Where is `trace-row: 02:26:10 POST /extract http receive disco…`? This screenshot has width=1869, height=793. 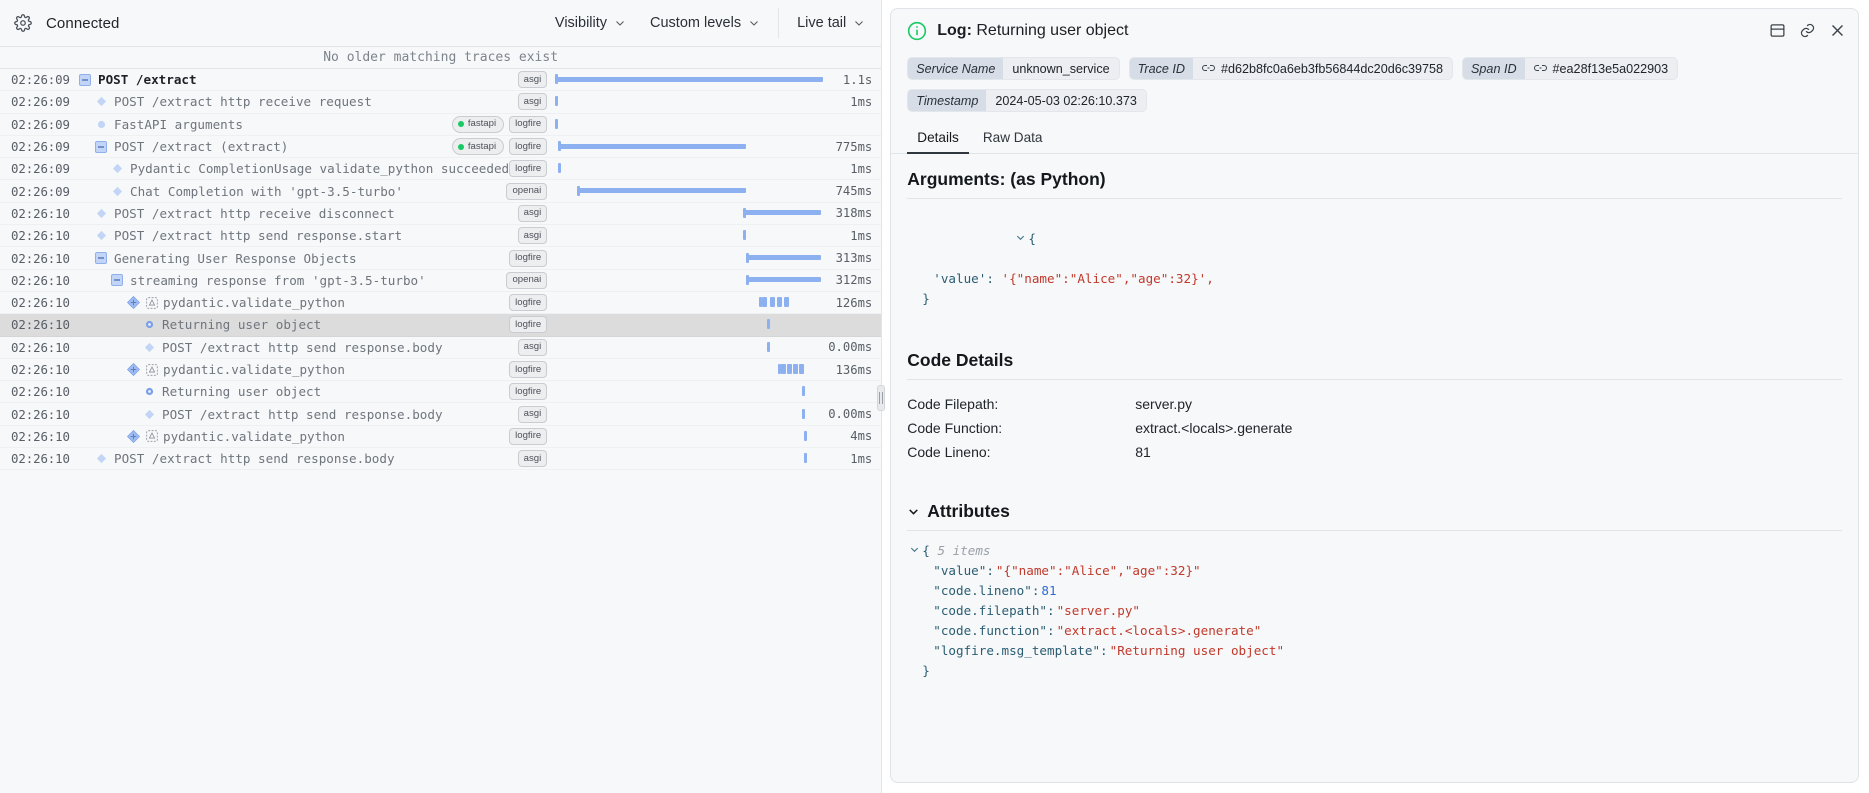
trace-row: 02:26:10 POST /extract http receive disco… is located at coordinates (440, 214).